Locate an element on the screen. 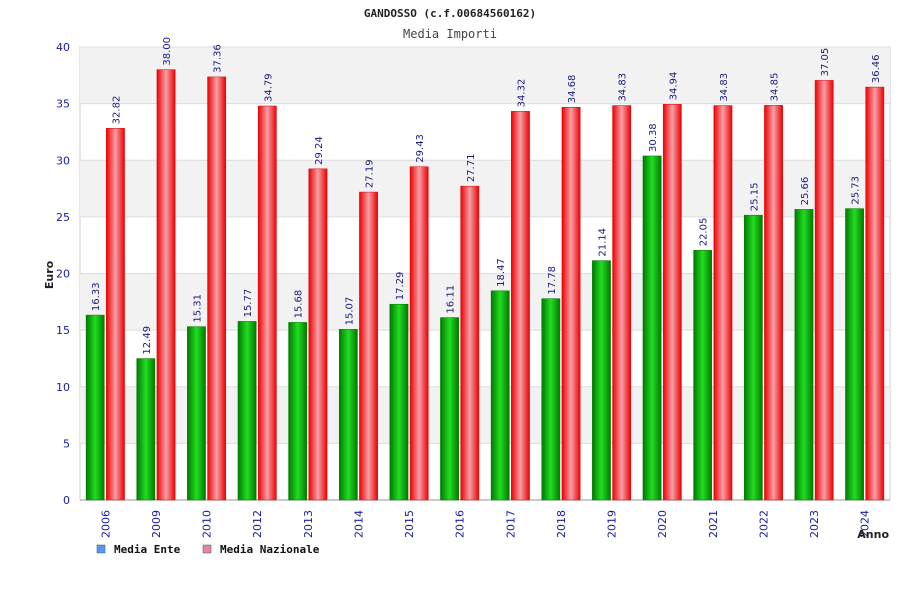 Image resolution: width=900 pixels, height=600 pixels. data-label: 32.82 is located at coordinates (116, 110).